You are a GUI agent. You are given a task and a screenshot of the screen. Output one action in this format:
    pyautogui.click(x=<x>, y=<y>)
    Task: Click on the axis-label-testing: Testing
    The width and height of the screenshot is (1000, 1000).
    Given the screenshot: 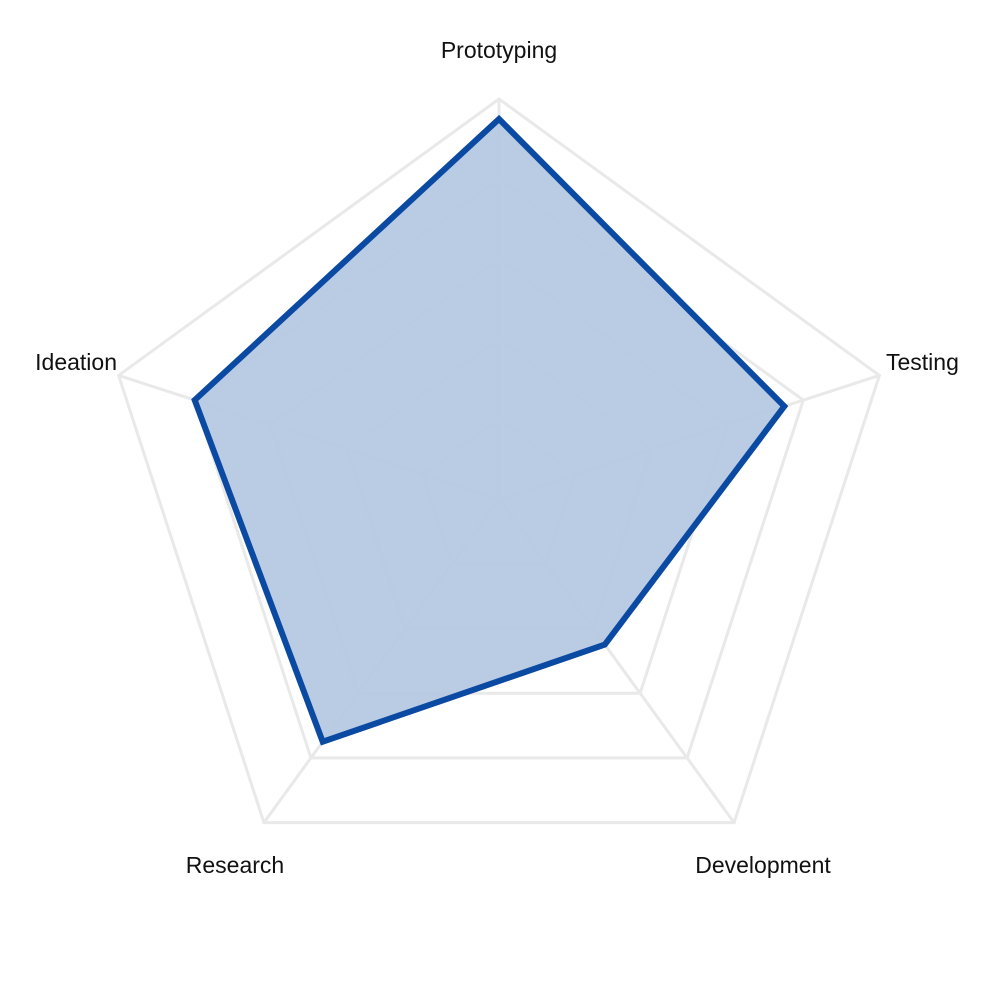 What is the action you would take?
    pyautogui.click(x=922, y=362)
    